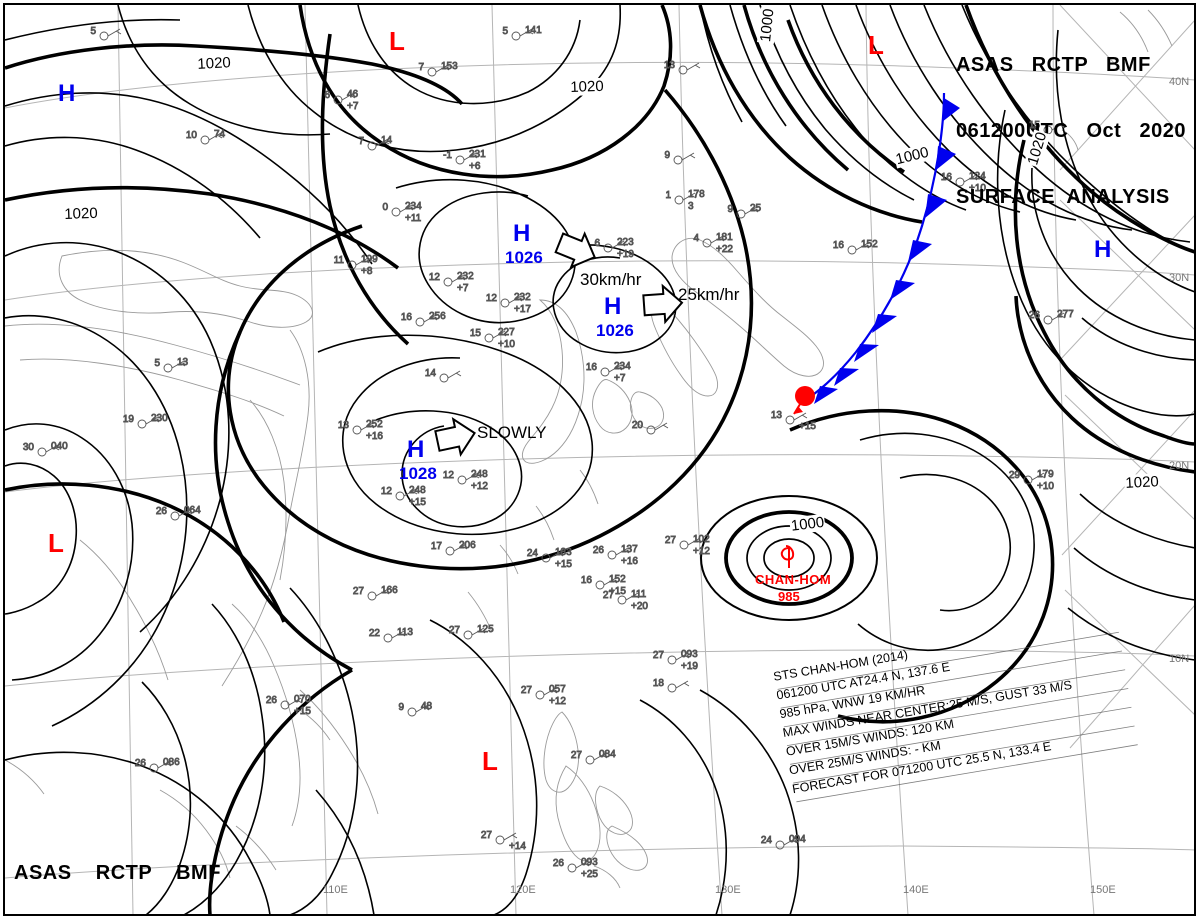 The height and width of the screenshot is (920, 1200). What do you see at coordinates (559, 344) in the screenshot?
I see `motion-arrows` at bounding box center [559, 344].